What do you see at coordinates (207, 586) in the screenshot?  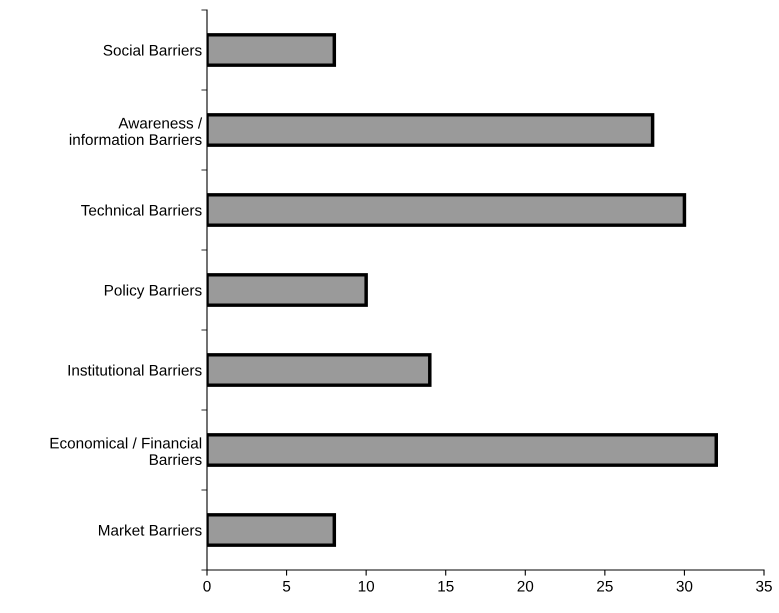 I see `x-tick-label: 0` at bounding box center [207, 586].